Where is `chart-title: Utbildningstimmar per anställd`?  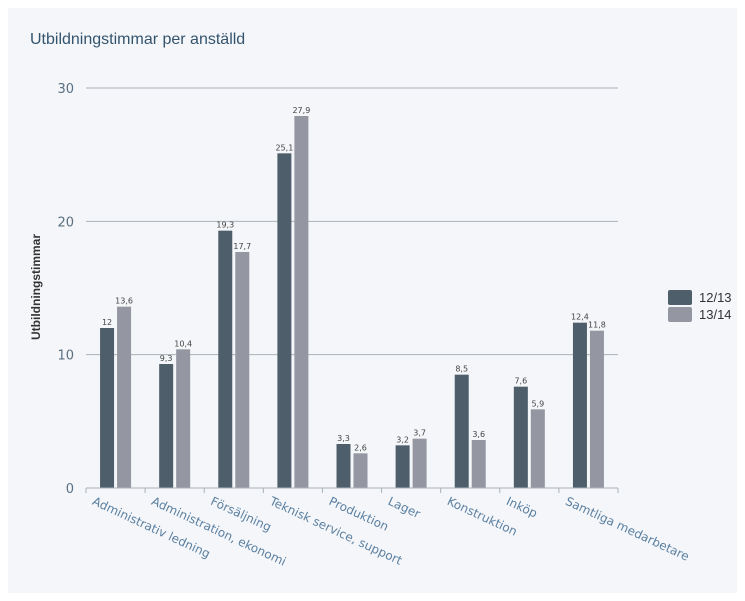
chart-title: Utbildningstimmar per anställd is located at coordinates (138, 39).